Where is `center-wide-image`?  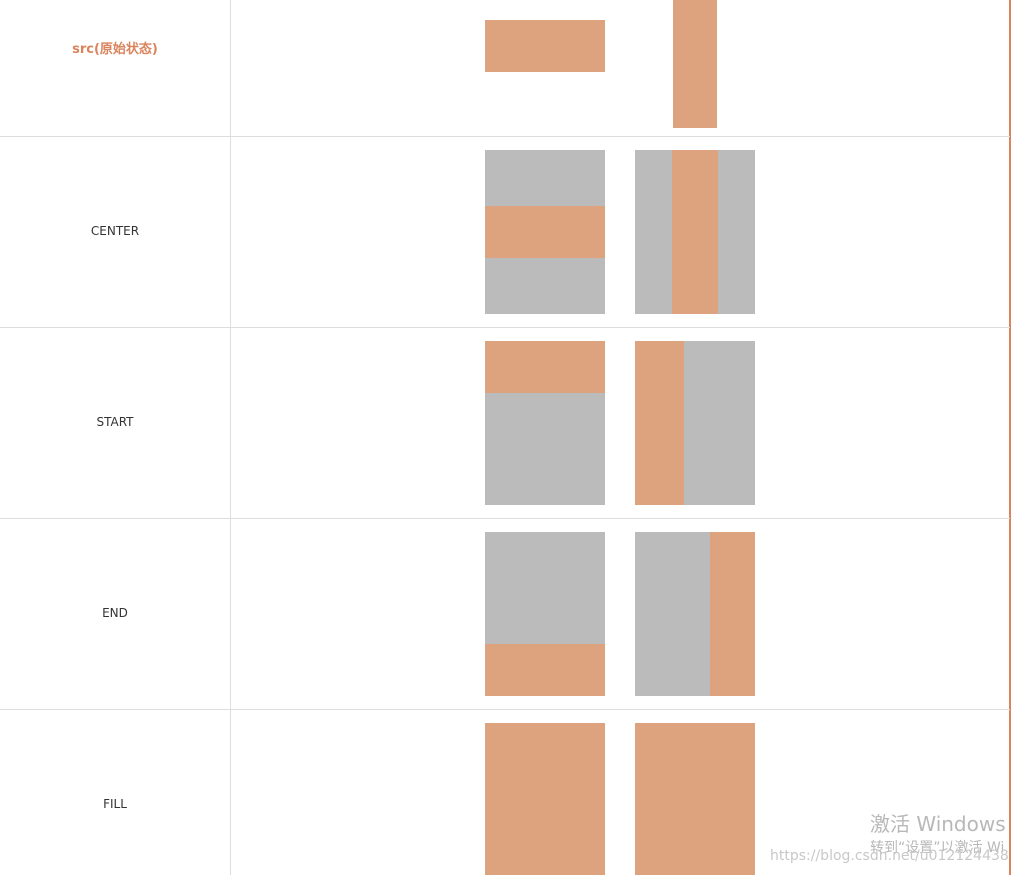 center-wide-image is located at coordinates (545, 232).